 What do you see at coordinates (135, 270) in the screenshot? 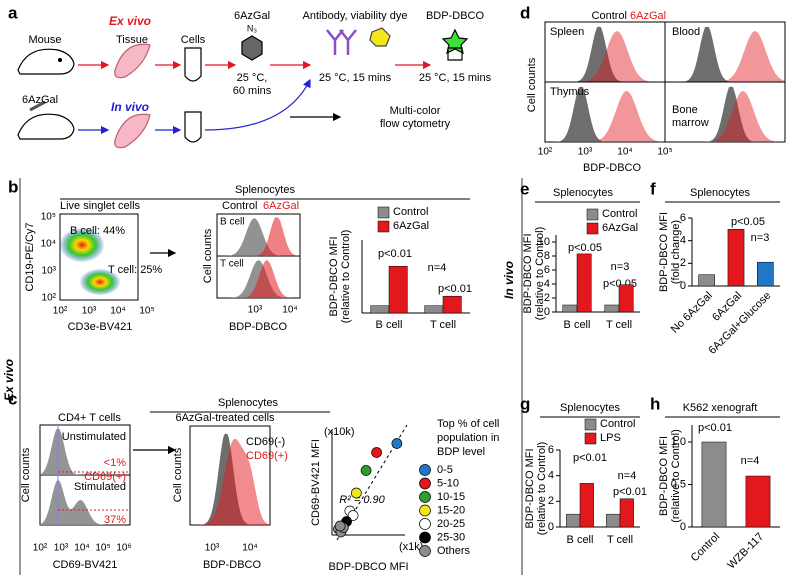
I see `label: T cell: 25%` at bounding box center [135, 270].